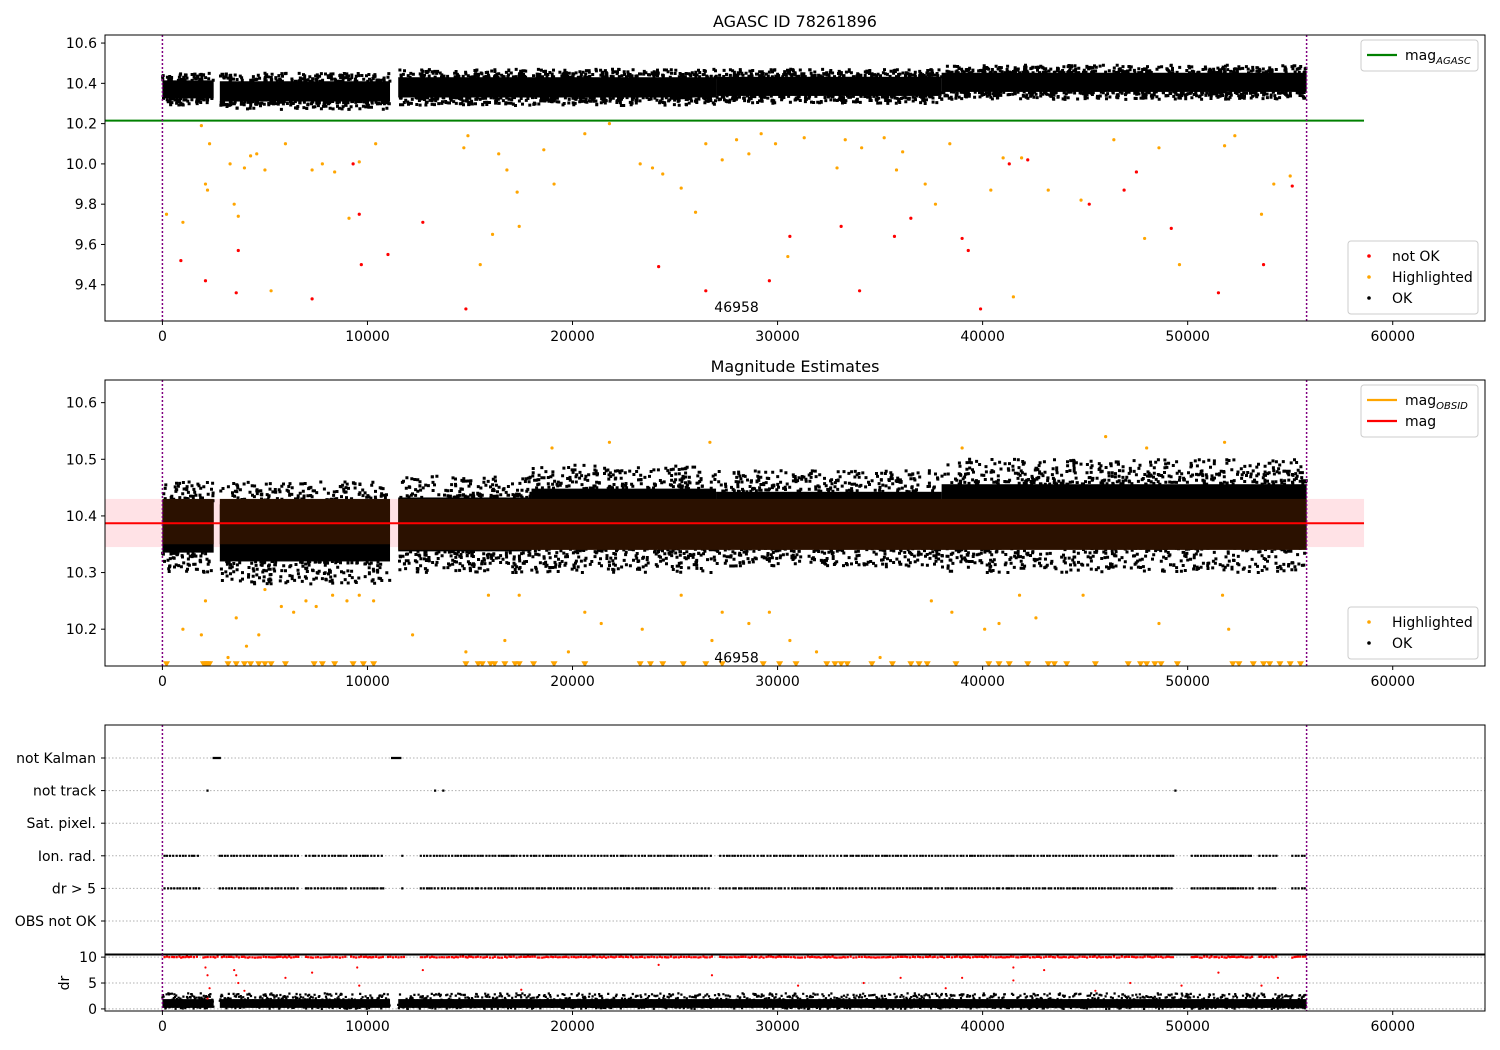  Describe the element at coordinates (1187, 1027) in the screenshot. I see `dr-xtick-label: 50000` at that location.